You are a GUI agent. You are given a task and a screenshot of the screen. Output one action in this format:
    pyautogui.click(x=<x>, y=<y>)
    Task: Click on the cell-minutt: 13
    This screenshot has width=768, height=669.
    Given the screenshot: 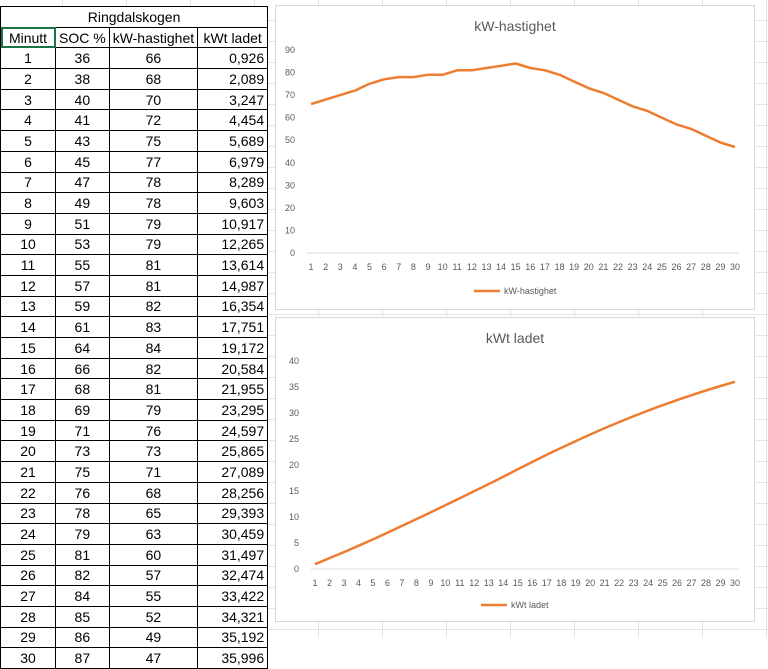 What is the action you would take?
    pyautogui.click(x=28, y=306)
    